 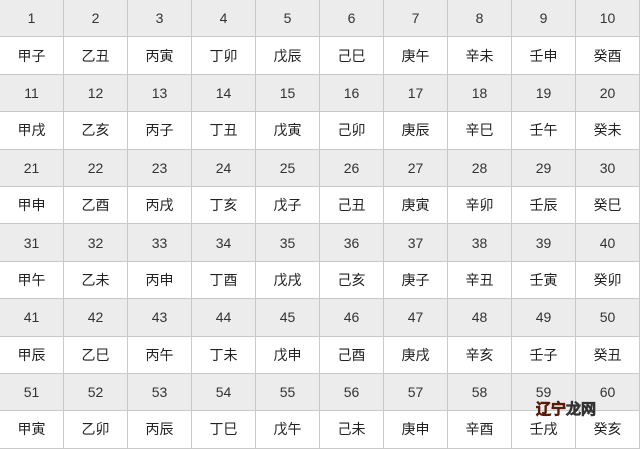 I want to click on number-cell: 56, so click(x=351, y=392).